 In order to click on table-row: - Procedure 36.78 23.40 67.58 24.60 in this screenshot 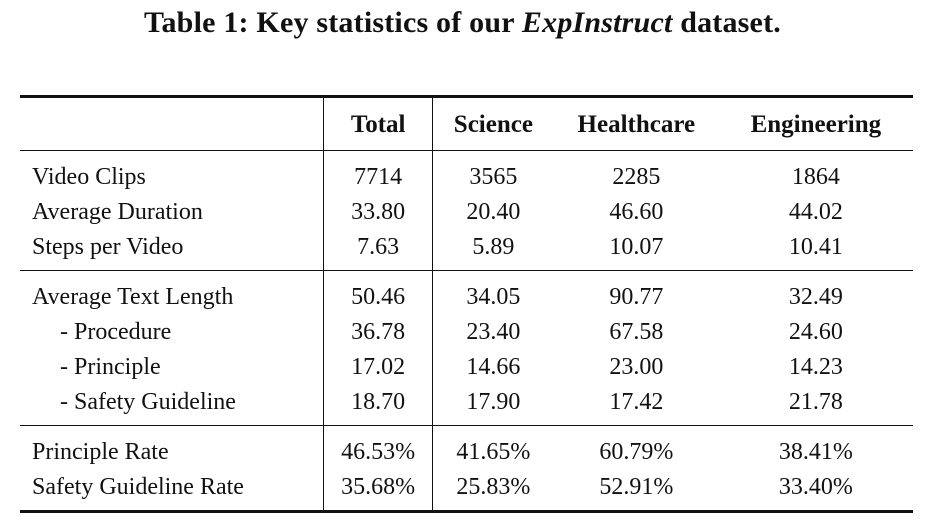, I will do `click(466, 331)`.